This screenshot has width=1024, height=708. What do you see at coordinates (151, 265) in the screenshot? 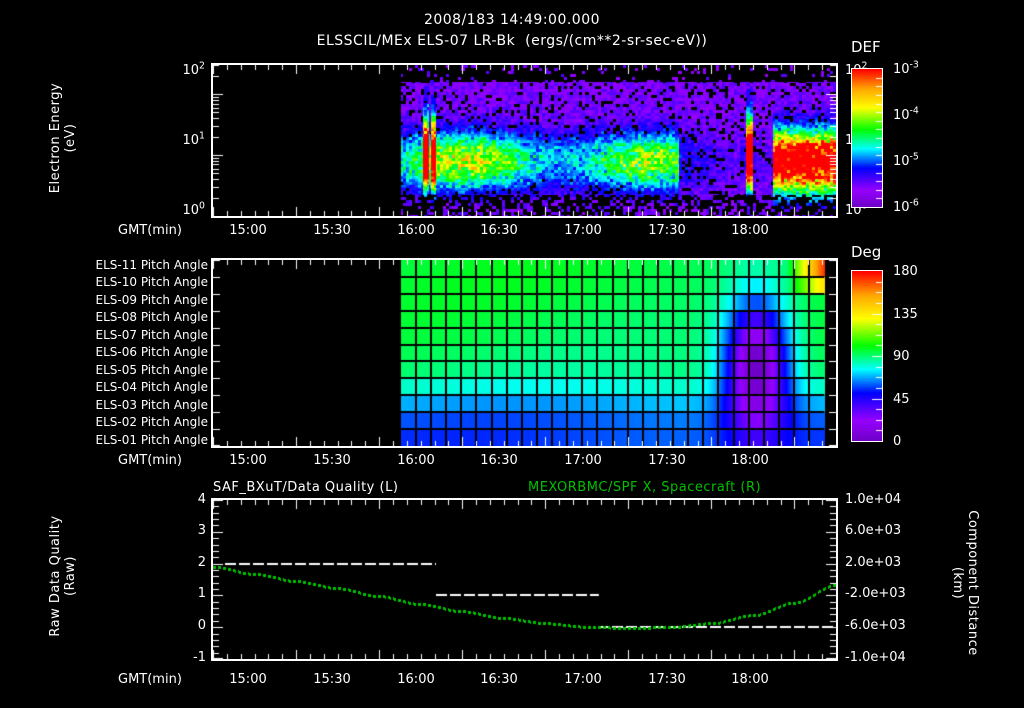
I see `row-label-els-11: ELS-11 Pitch Angle` at bounding box center [151, 265].